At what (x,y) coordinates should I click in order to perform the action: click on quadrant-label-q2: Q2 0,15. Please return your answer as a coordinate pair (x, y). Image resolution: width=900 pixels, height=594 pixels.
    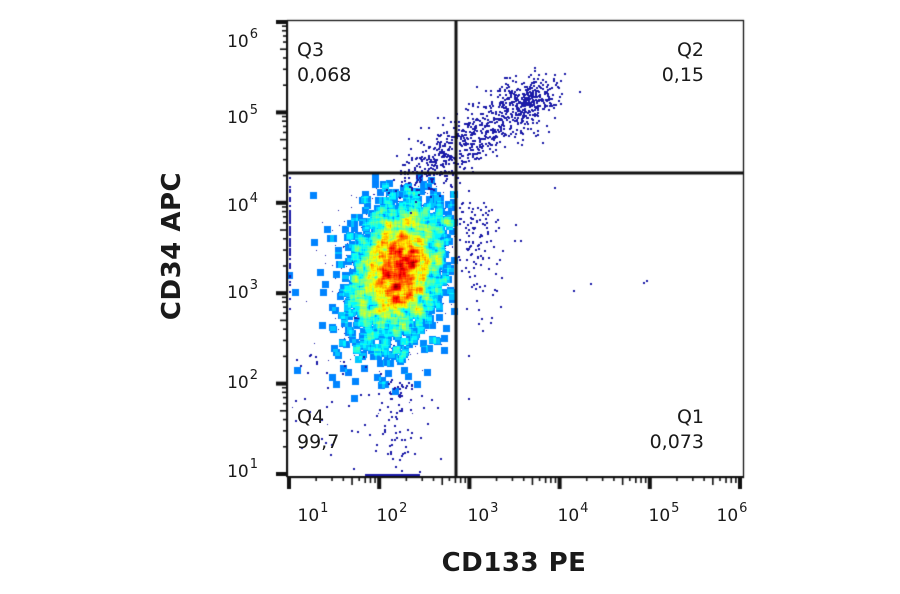
    Looking at the image, I should click on (654, 63).